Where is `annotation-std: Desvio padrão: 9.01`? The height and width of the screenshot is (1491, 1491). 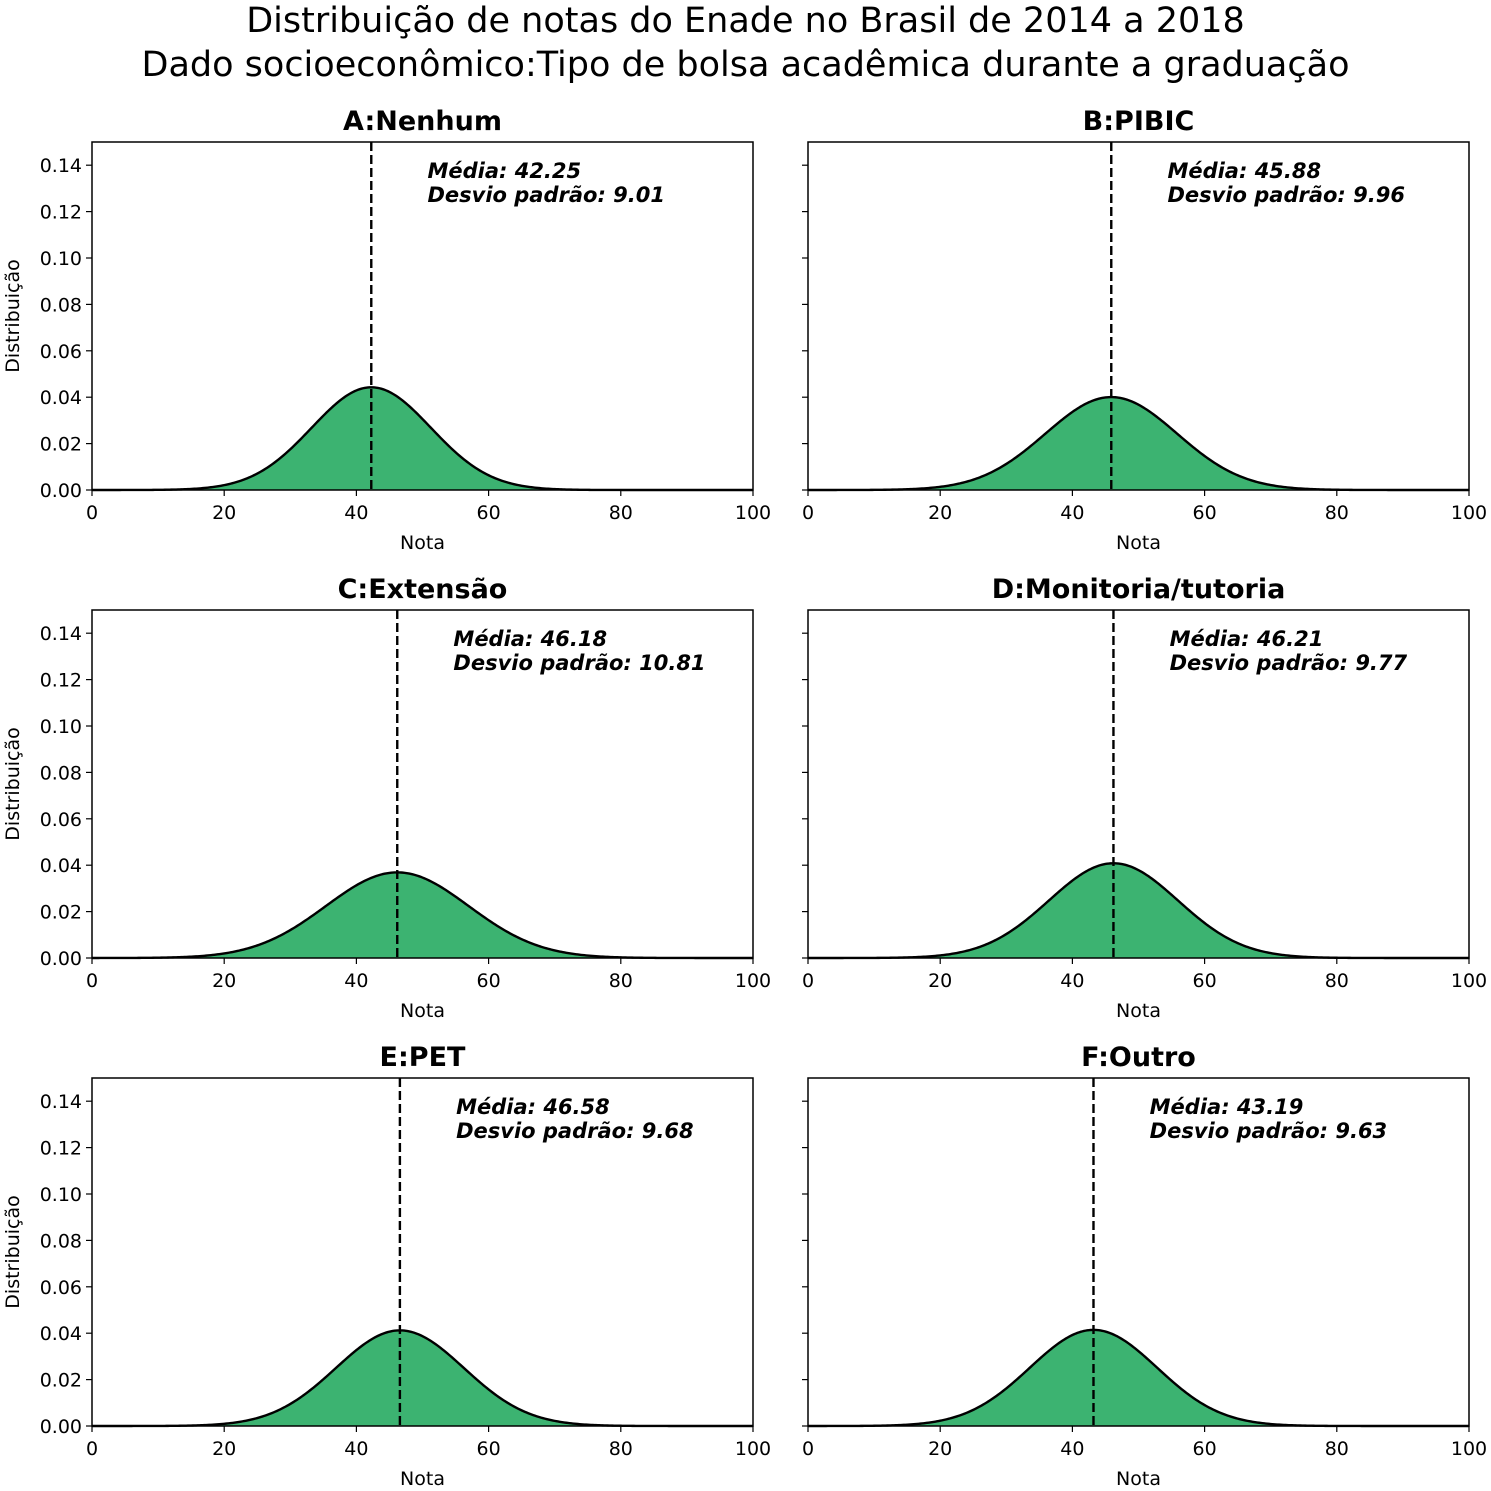
annotation-std: Desvio padrão: 9.01 is located at coordinates (546, 195).